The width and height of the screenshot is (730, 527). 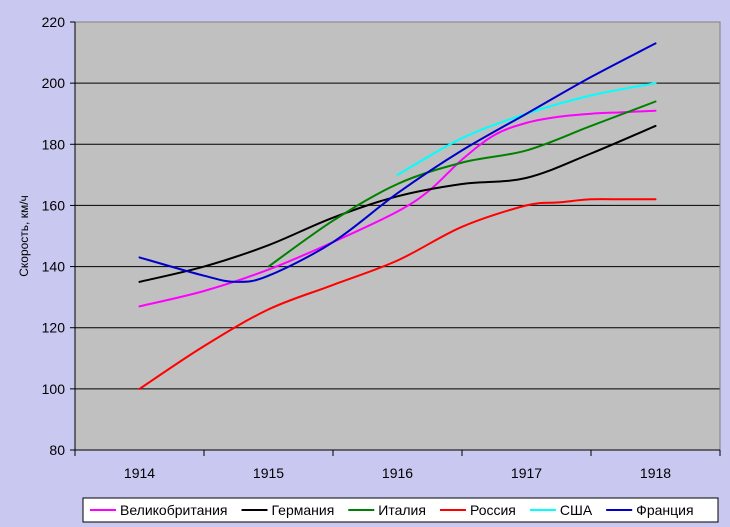 I want to click on y-tick-label: 180, so click(x=54, y=144).